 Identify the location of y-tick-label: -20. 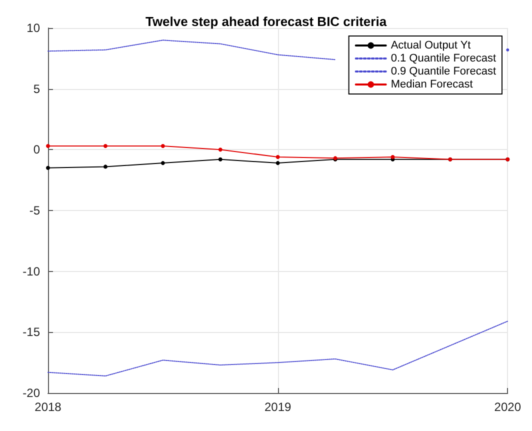
(31, 393).